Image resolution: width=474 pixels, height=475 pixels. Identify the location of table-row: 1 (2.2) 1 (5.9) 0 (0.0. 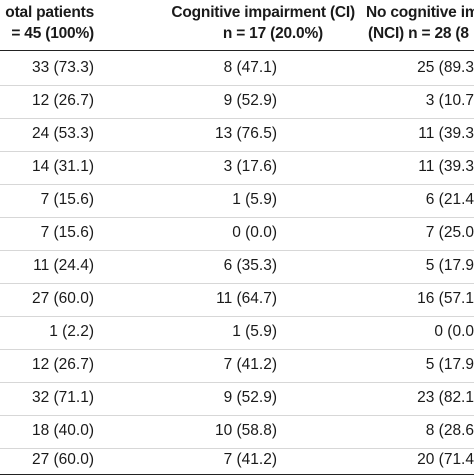
(237, 333).